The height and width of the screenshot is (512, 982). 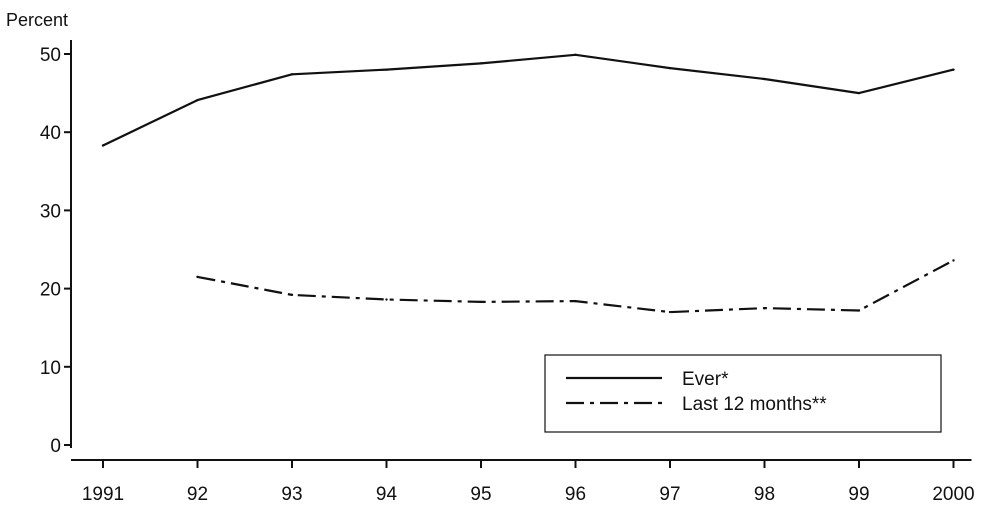 What do you see at coordinates (858, 494) in the screenshot?
I see `x-tick-label: 99` at bounding box center [858, 494].